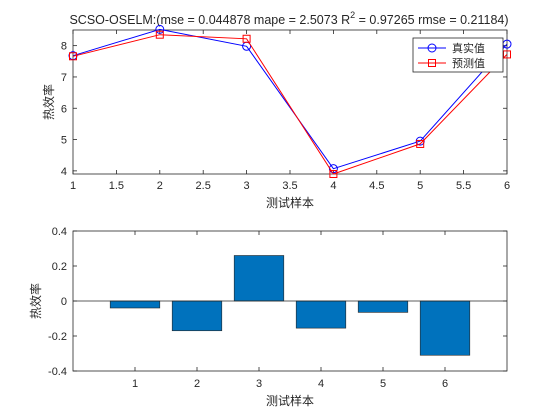 This screenshot has width=560, height=420. I want to click on top-x-tick-label: 3.5, so click(289, 186).